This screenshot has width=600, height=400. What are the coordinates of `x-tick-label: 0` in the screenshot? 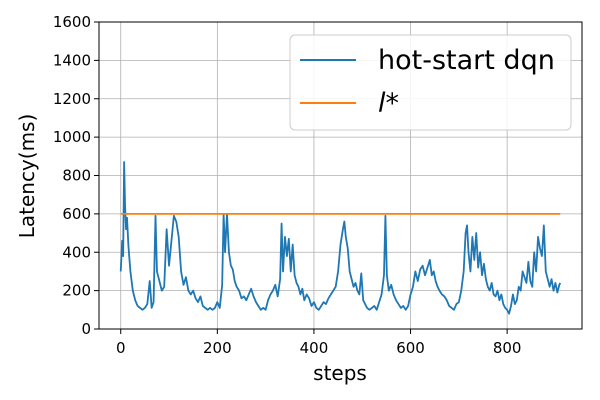 It's located at (121, 348).